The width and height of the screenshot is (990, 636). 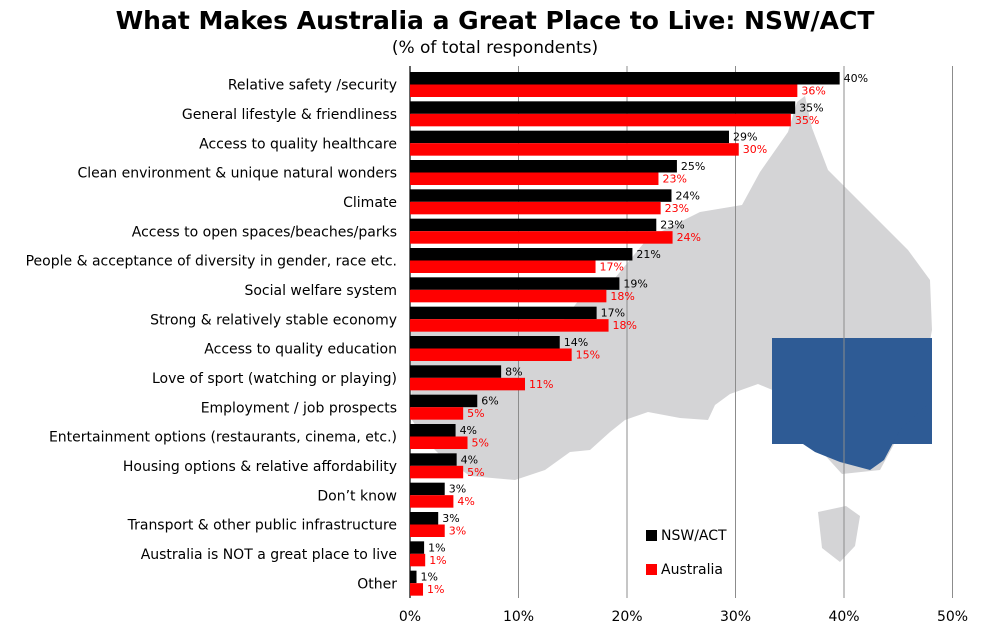 I want to click on tasmania-shape, so click(x=839, y=534).